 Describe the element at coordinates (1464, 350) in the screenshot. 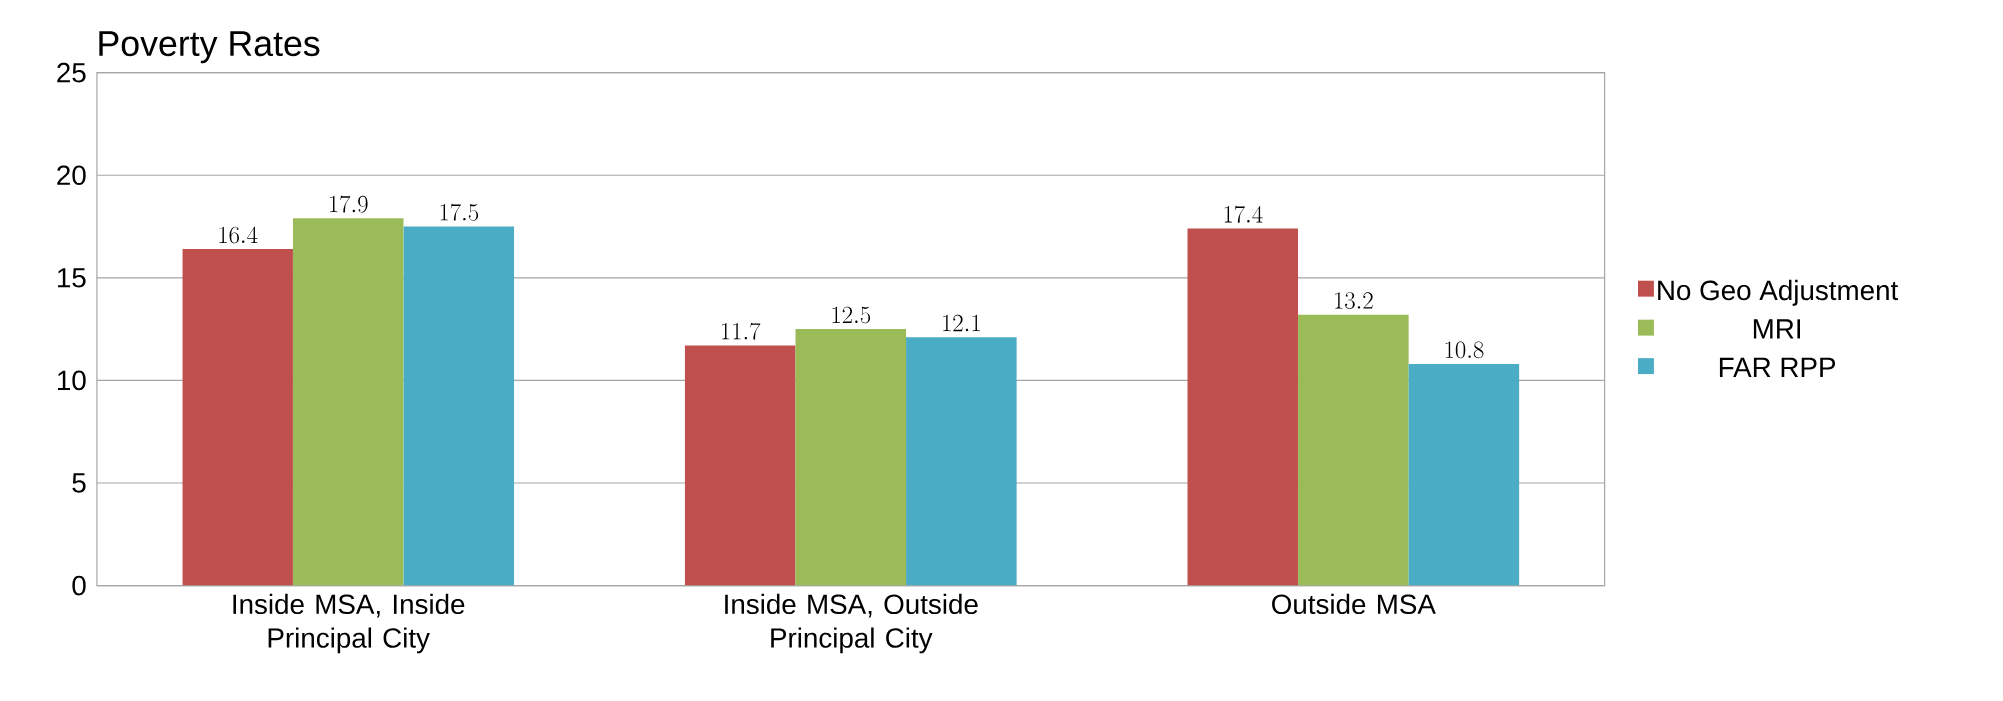

I see `data-label: 10.8` at that location.